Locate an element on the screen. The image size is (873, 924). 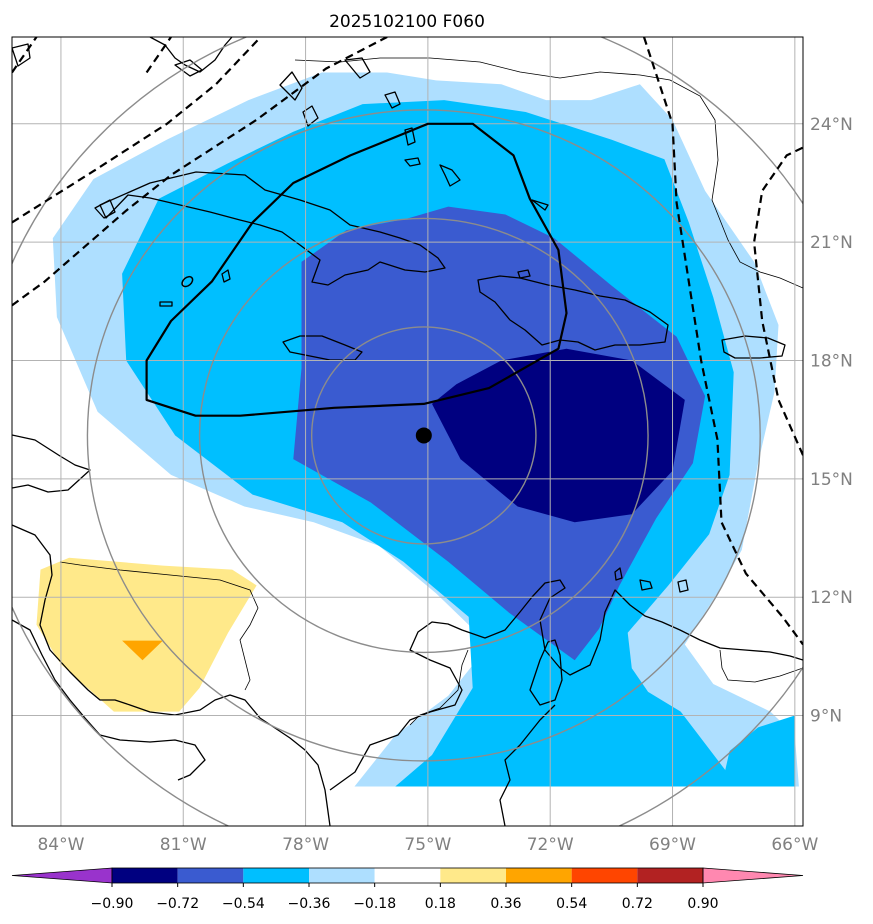
x-axis-ticks: 84°W 81°W 78°W 75°W 72°W 69°W 66°W is located at coordinates (427, 845).